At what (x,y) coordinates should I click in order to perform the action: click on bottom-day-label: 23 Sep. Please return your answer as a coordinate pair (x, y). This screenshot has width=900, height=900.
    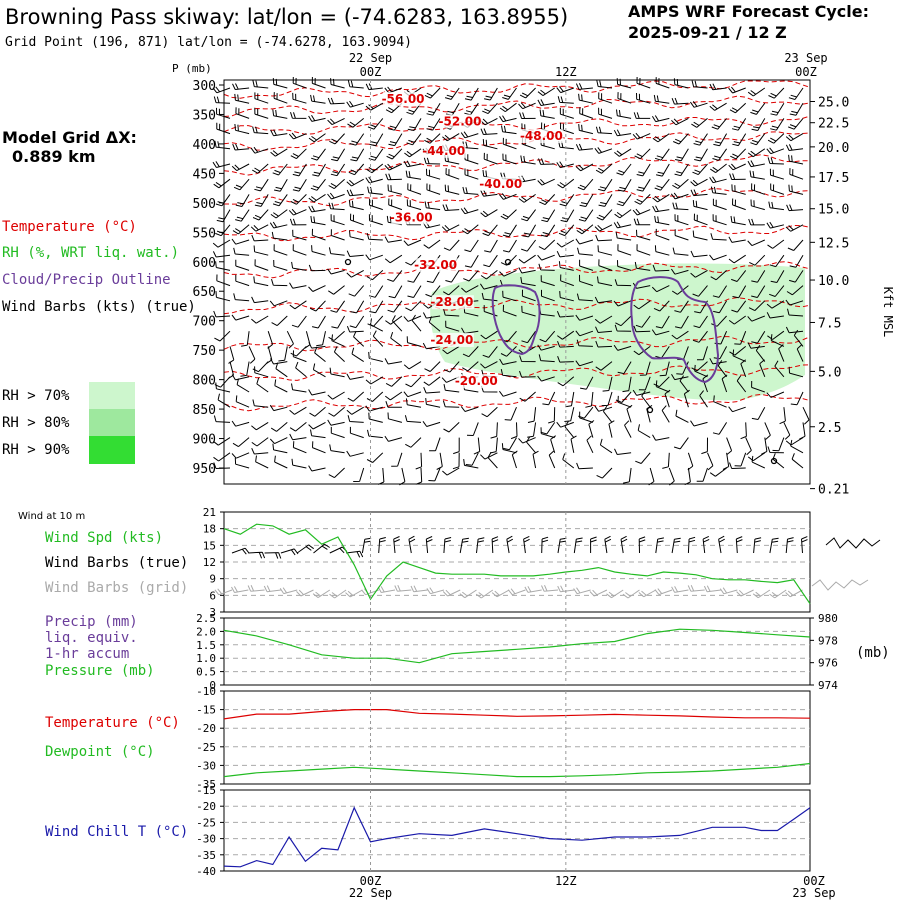
    Looking at the image, I should click on (813, 893).